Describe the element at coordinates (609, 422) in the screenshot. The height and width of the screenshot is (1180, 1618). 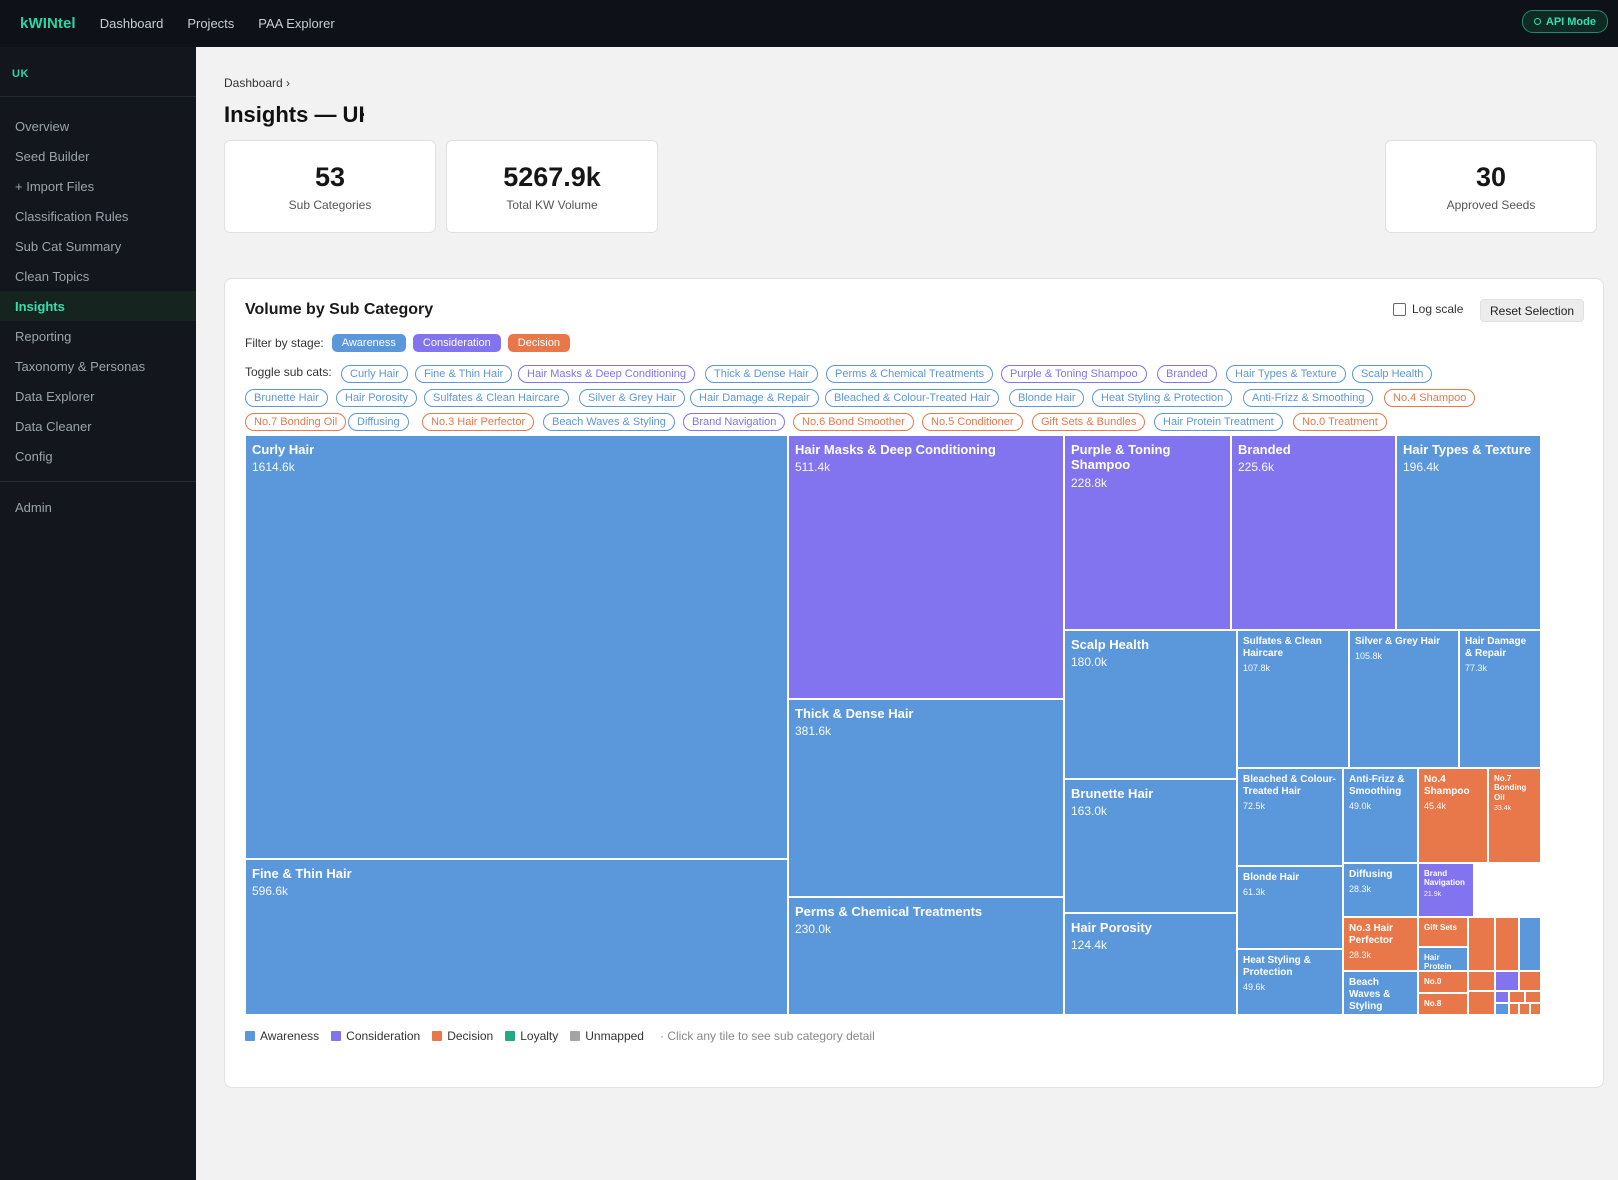
I see `subcat-chip-beach-waves-styling: Beach Waves & Styling` at that location.